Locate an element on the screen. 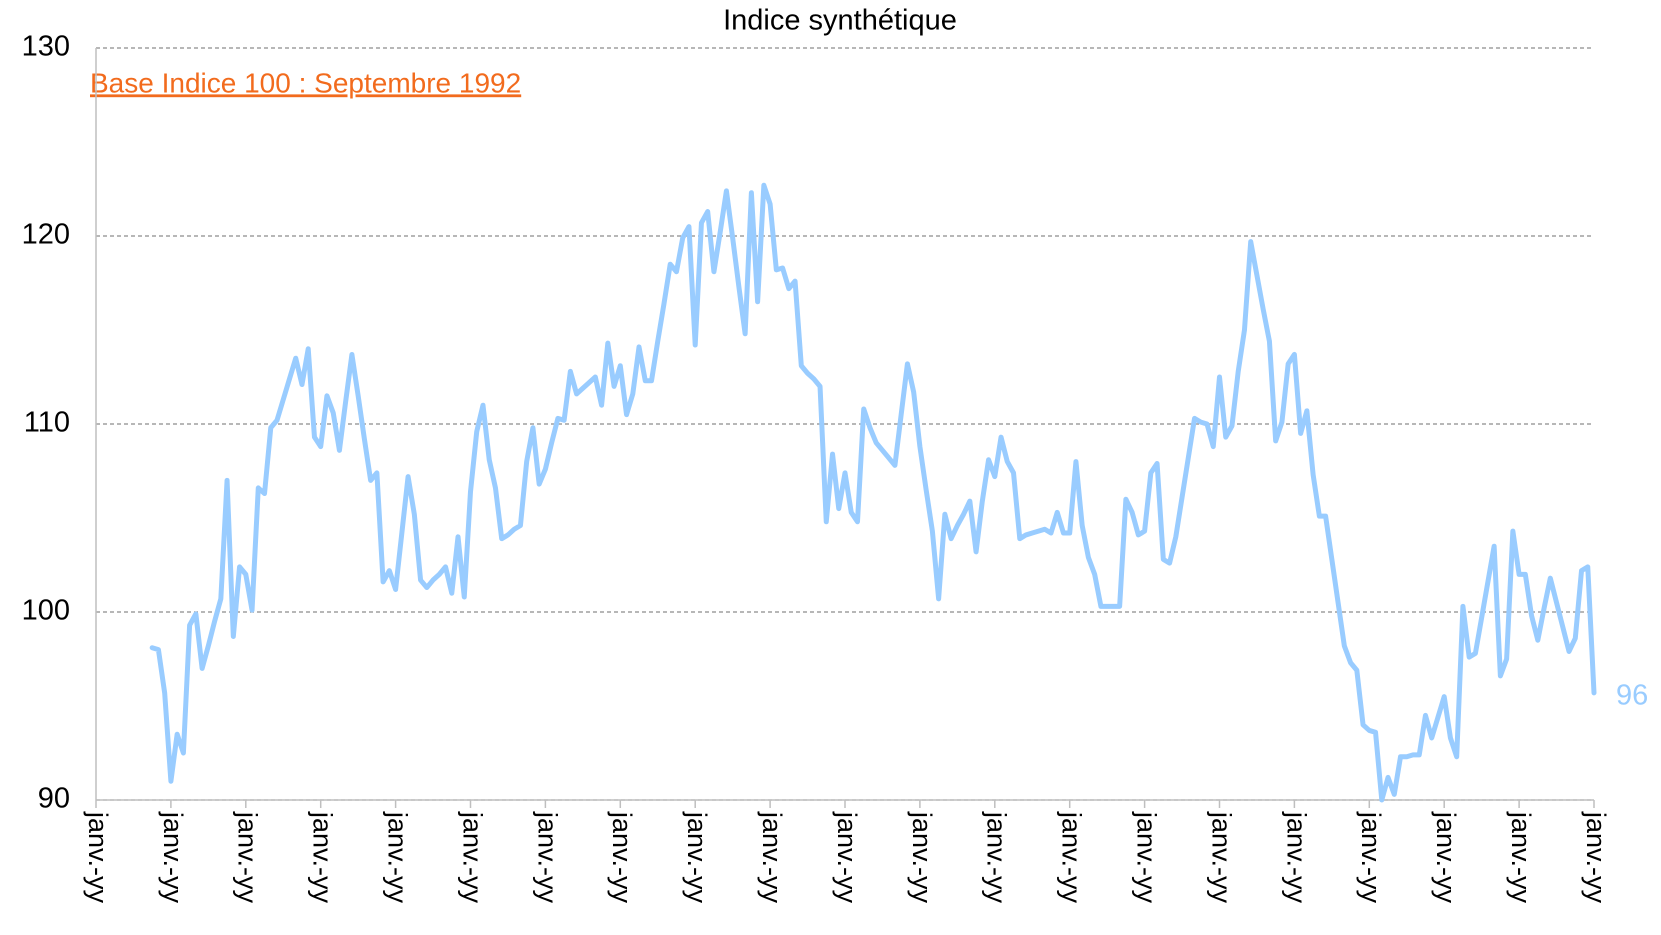 The height and width of the screenshot is (935, 1661). y-tick-label: 110 is located at coordinates (47, 423).